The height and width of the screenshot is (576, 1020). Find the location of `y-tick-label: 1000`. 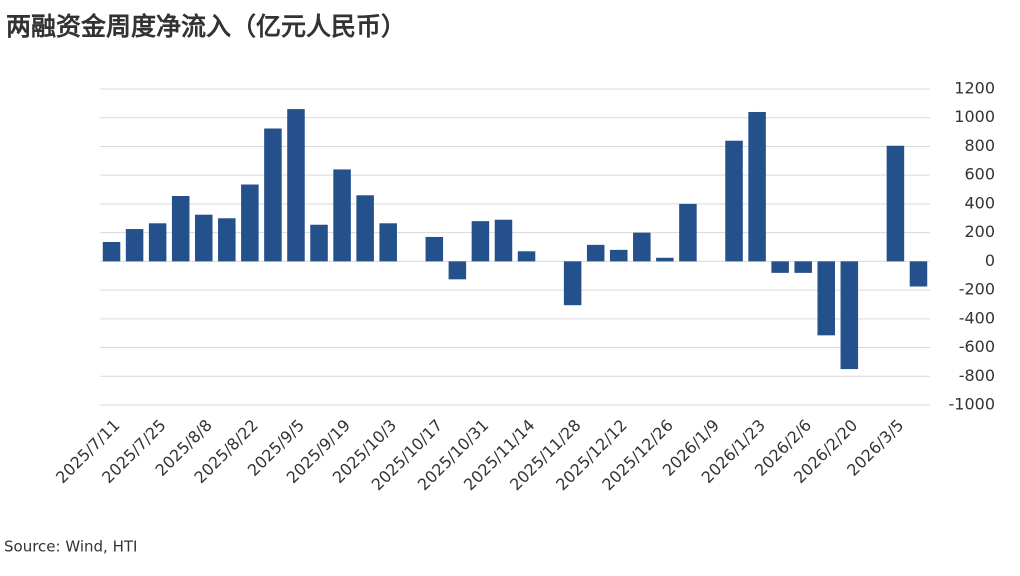

y-tick-label: 1000 is located at coordinates (974, 116).